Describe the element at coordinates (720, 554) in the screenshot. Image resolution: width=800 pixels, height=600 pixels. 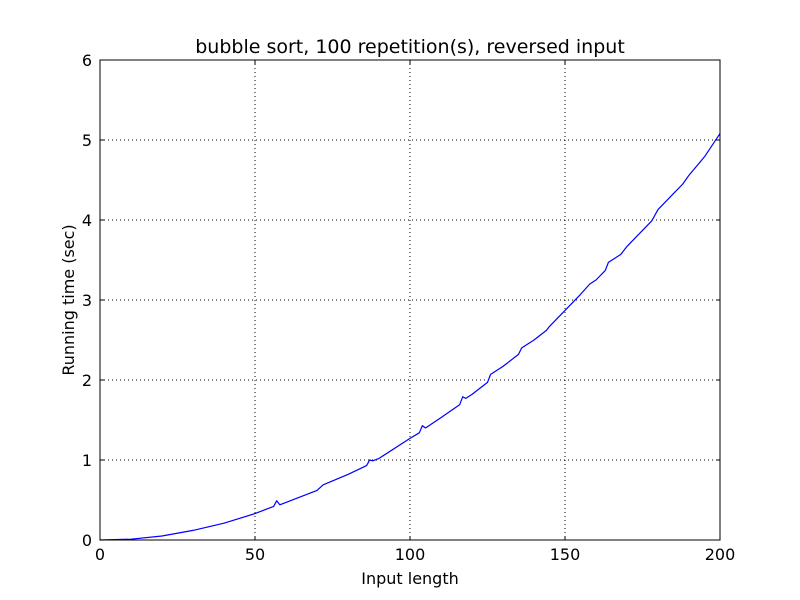
I see `x-tick-label: 200` at that location.